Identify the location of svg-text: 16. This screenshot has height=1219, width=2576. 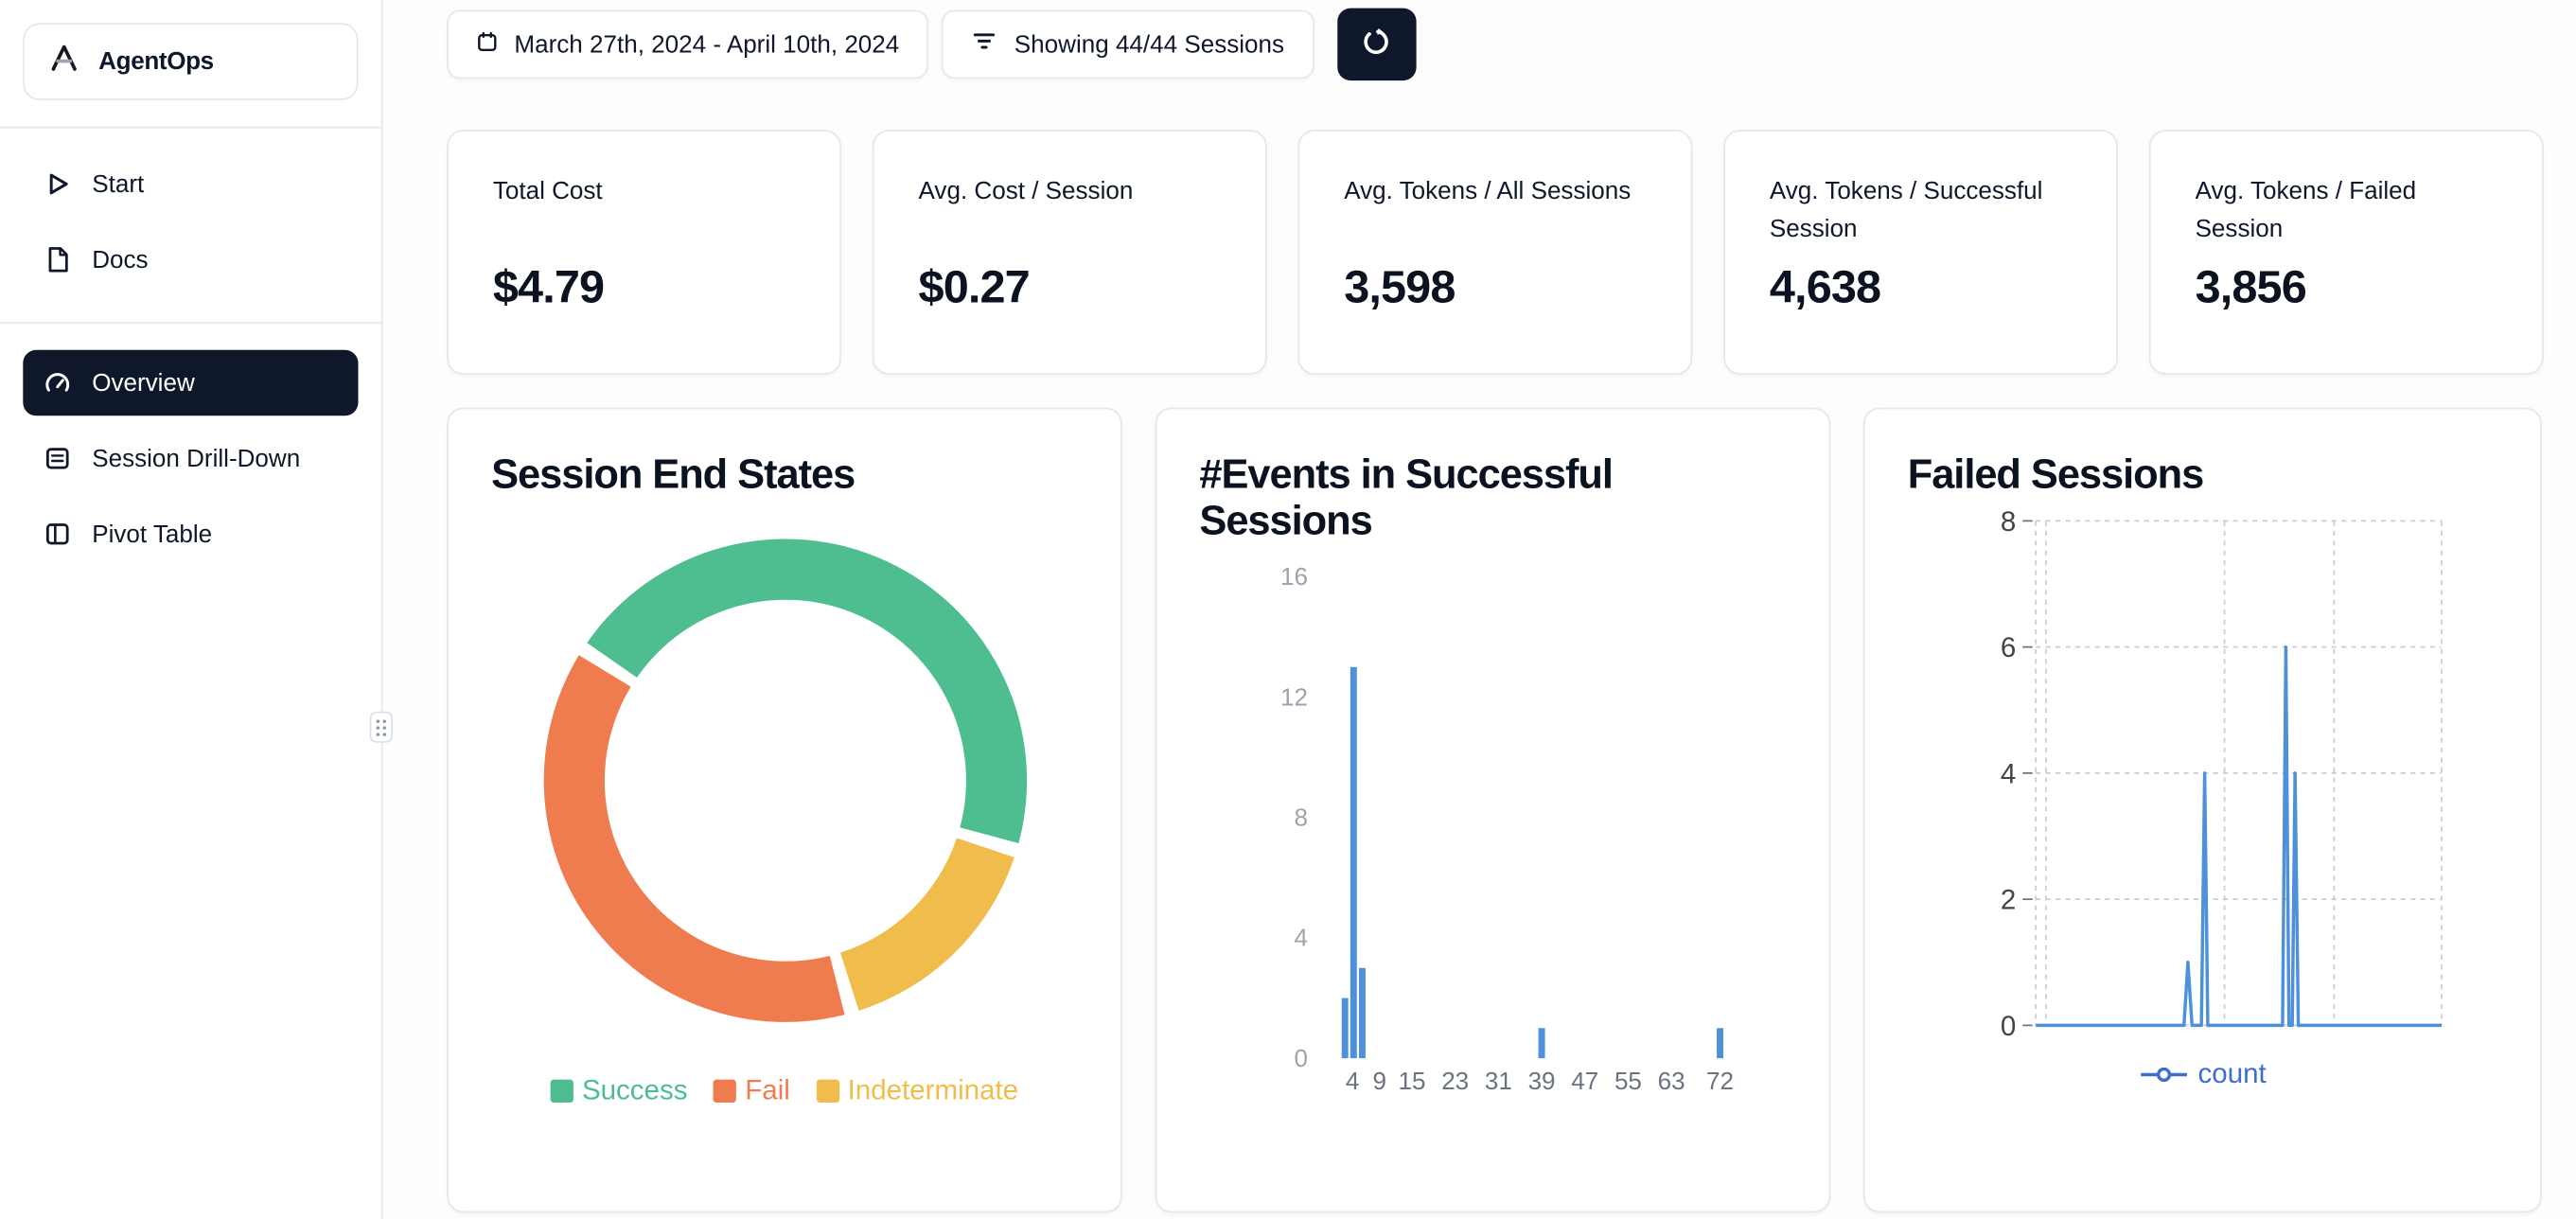
(1294, 576).